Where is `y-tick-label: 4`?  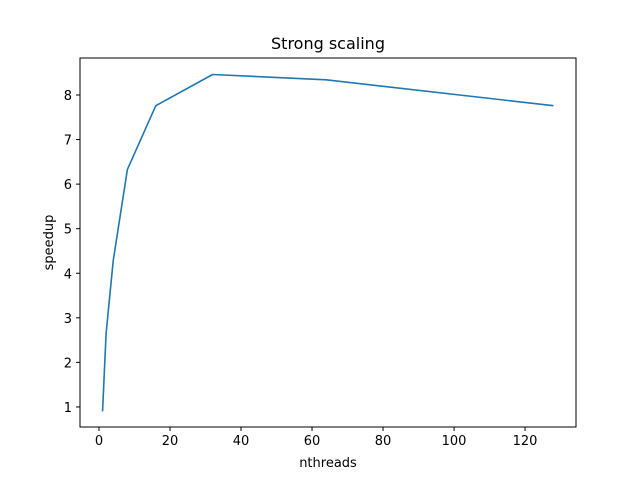
y-tick-label: 4 is located at coordinates (68, 274).